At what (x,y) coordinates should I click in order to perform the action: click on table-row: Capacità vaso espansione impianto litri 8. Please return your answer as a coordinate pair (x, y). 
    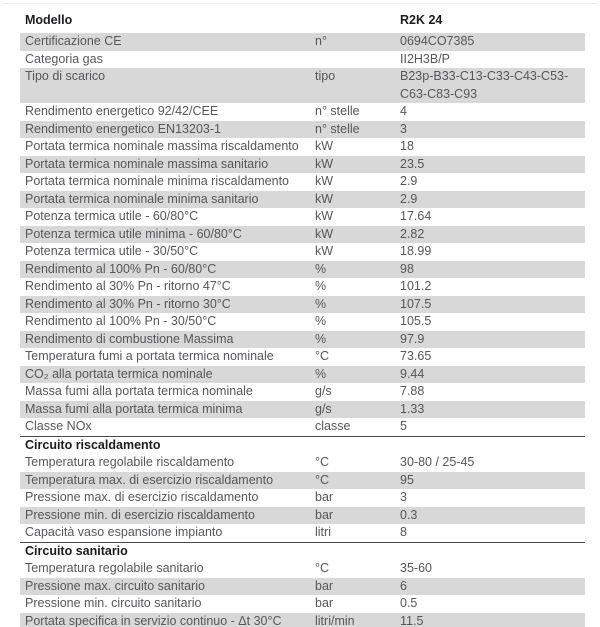
    Looking at the image, I should click on (302, 533).